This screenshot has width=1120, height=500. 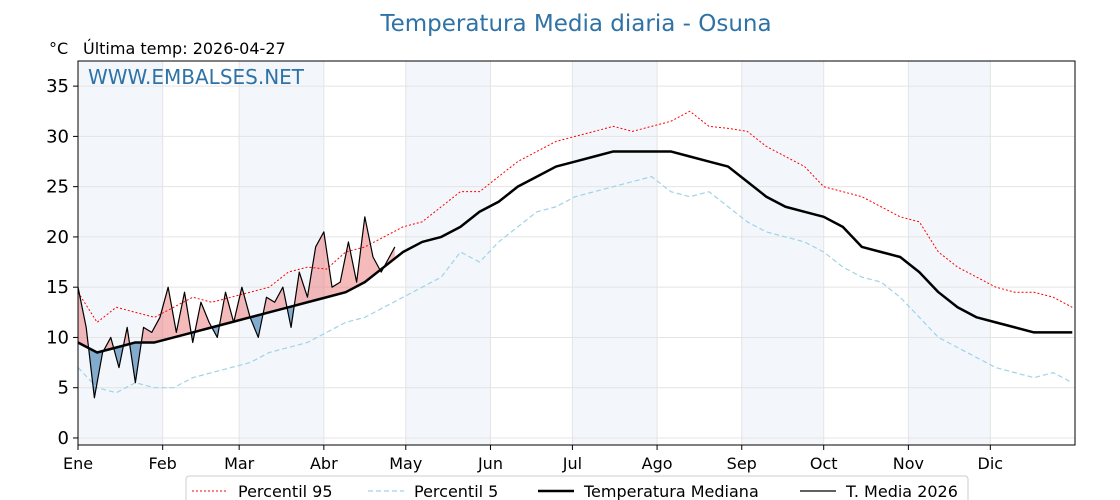 I want to click on x-tick-label: Ene, so click(x=78, y=463).